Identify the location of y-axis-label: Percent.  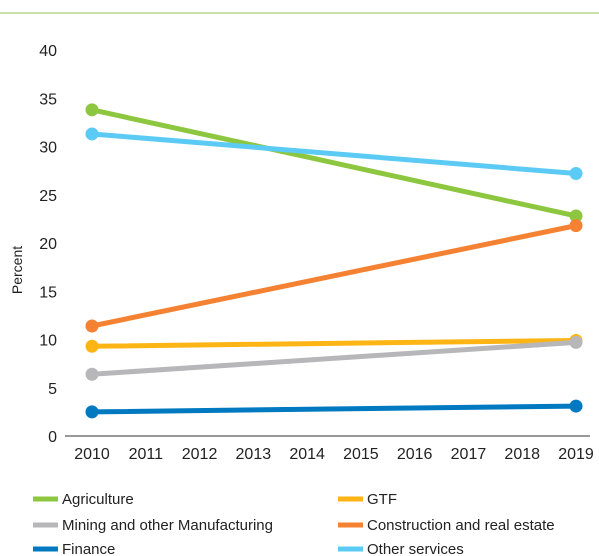
(17, 270).